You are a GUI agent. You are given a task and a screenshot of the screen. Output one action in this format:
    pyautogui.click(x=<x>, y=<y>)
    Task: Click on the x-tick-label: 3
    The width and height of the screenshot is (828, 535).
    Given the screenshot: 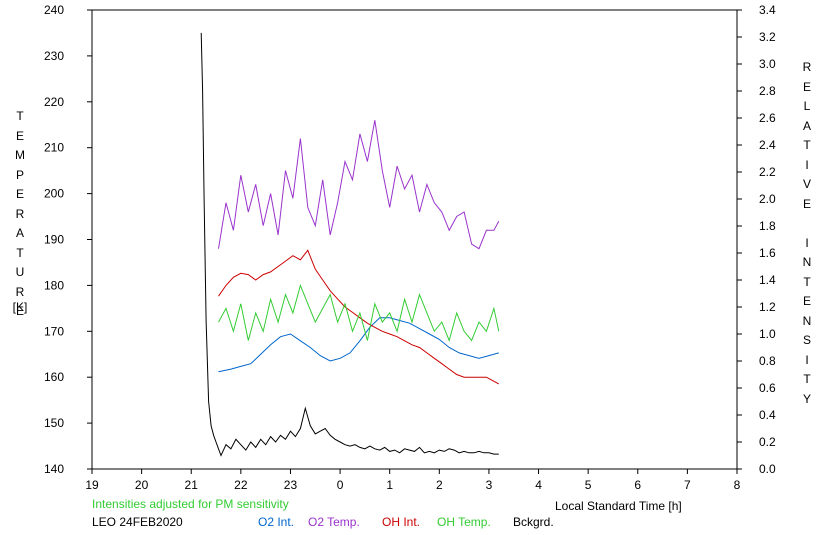 What is the action you would take?
    pyautogui.click(x=489, y=485)
    